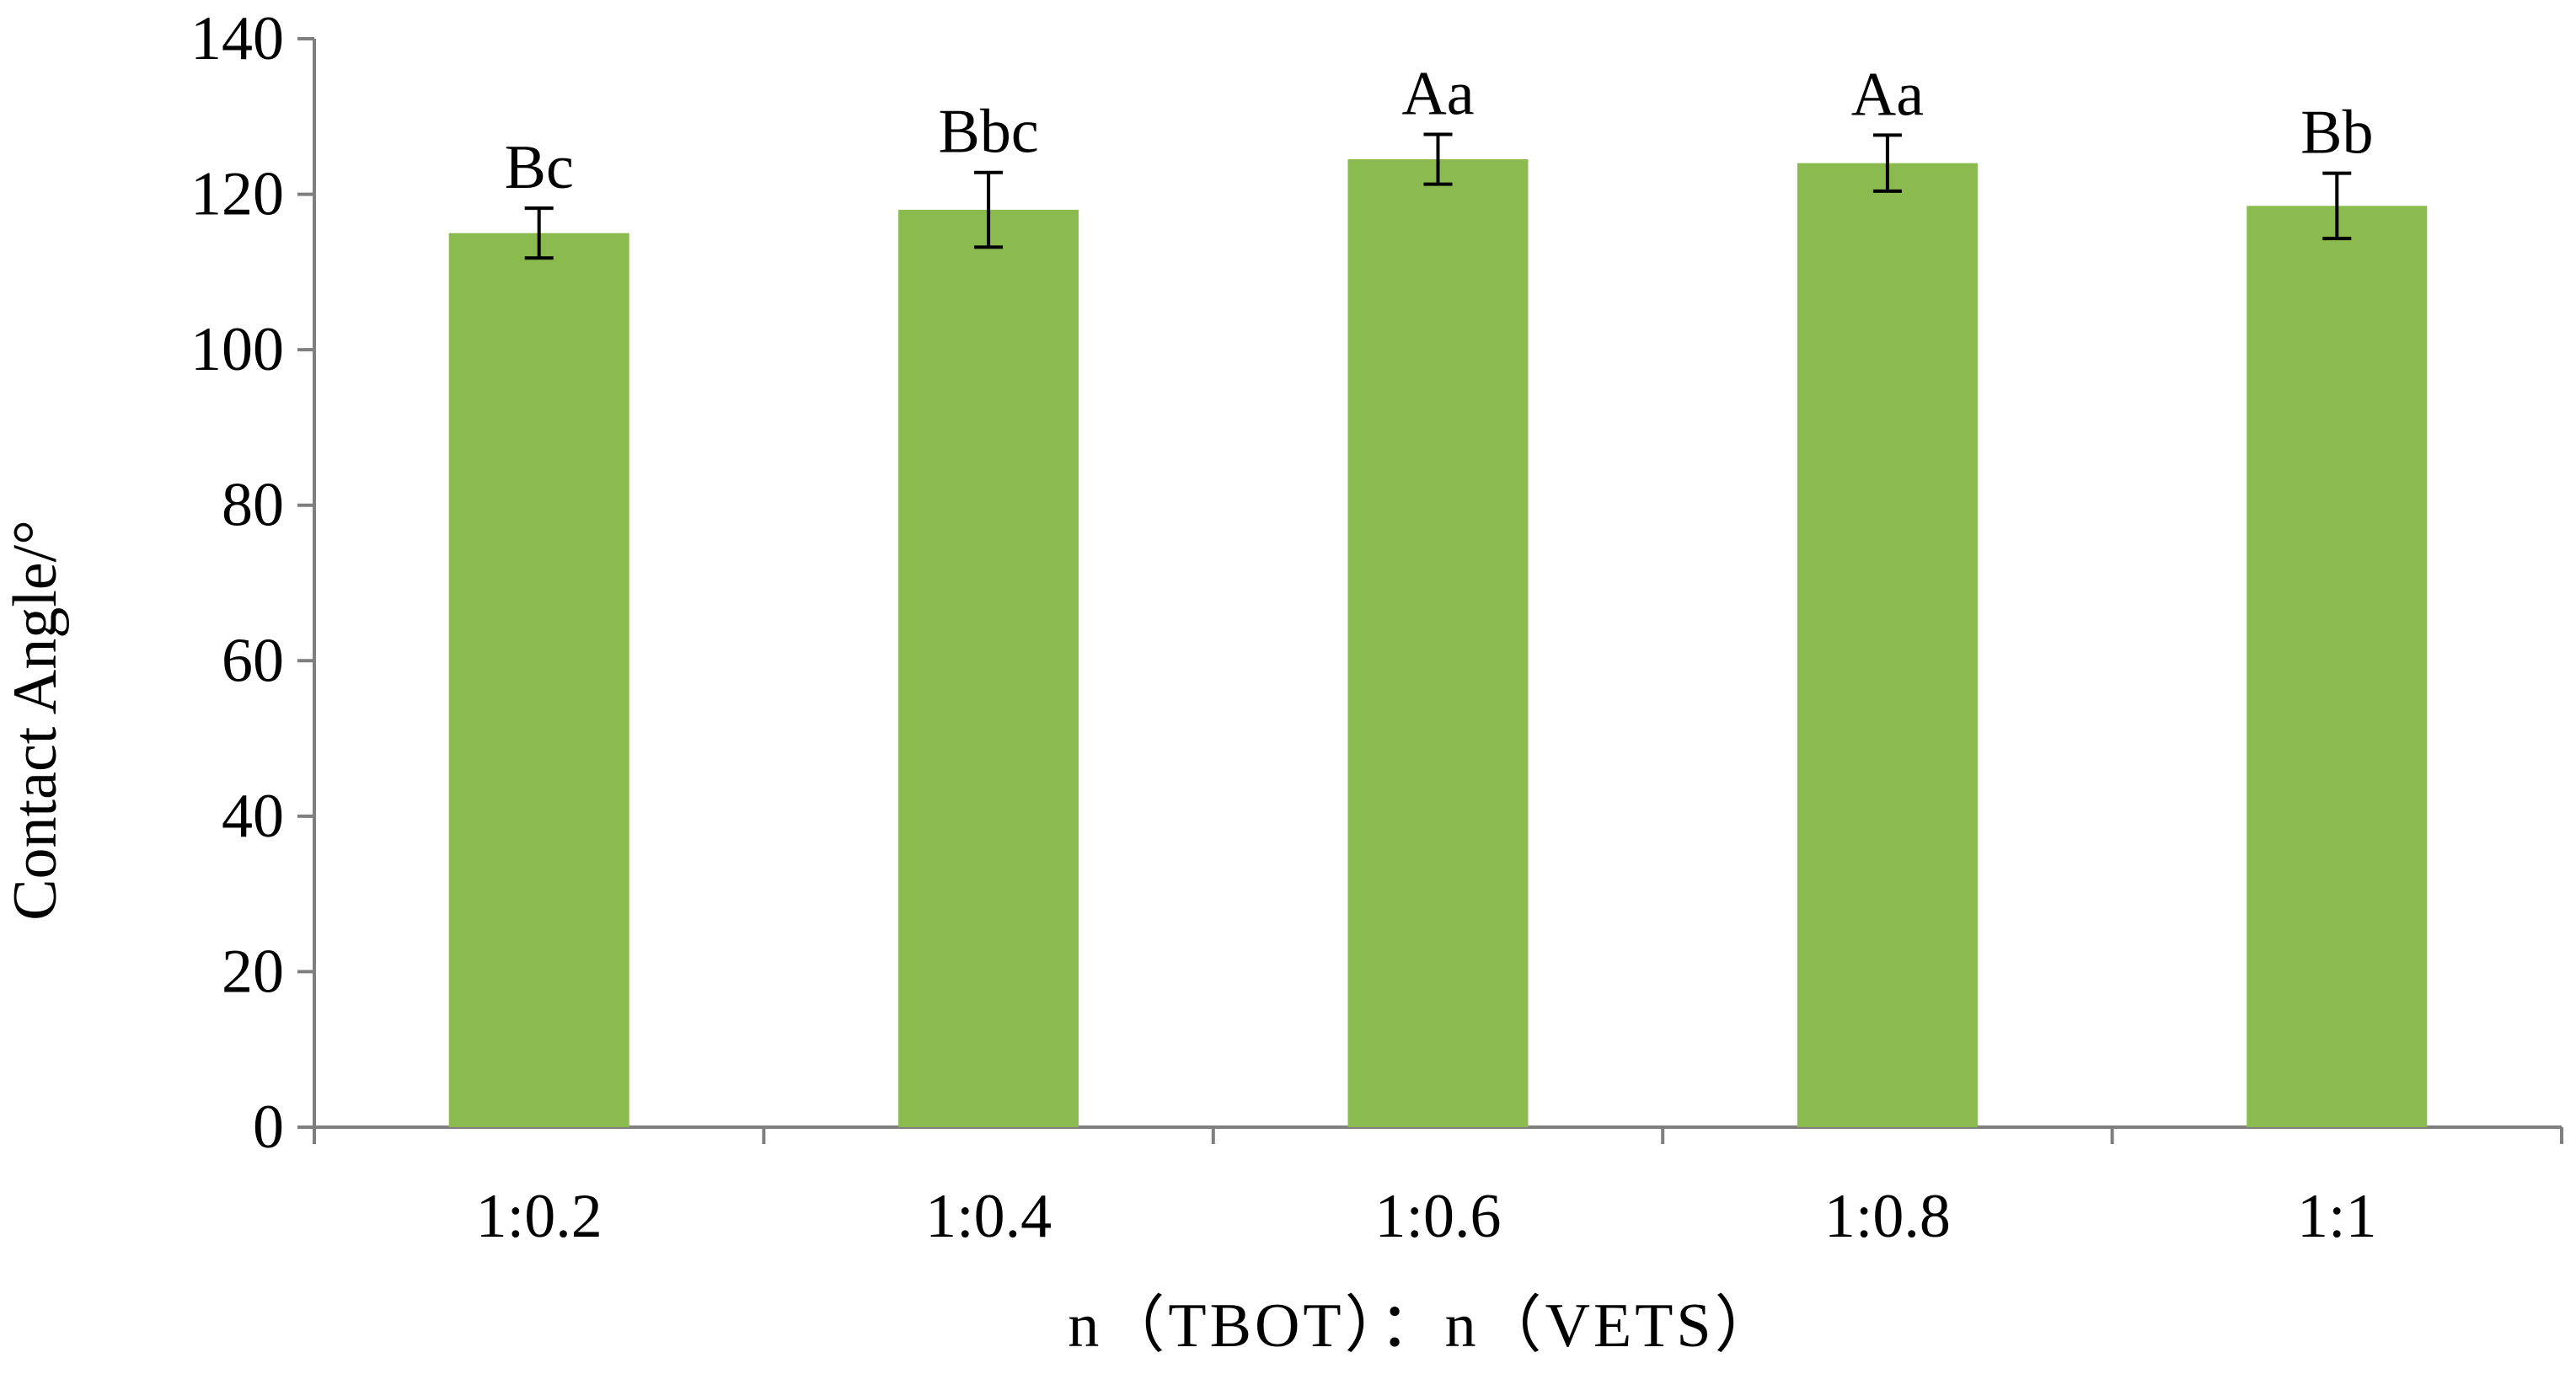  I want to click on x-tick-label: 1:0.4, so click(988, 1216).